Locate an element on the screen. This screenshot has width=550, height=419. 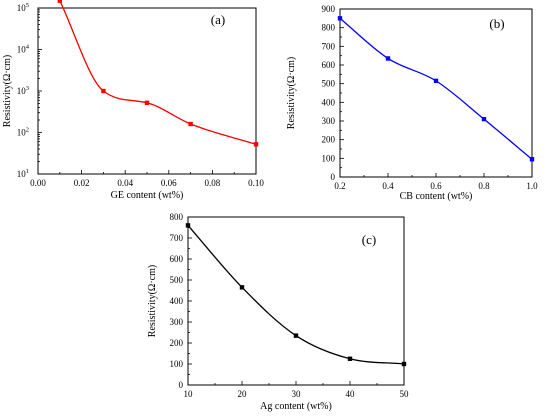
plot-frame is located at coordinates (436, 93).